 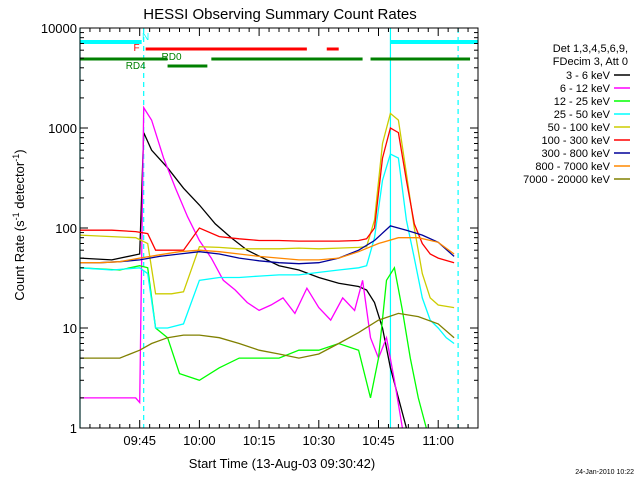 What do you see at coordinates (576, 154) in the screenshot?
I see `legend-label: 300 - 800 keV` at bounding box center [576, 154].